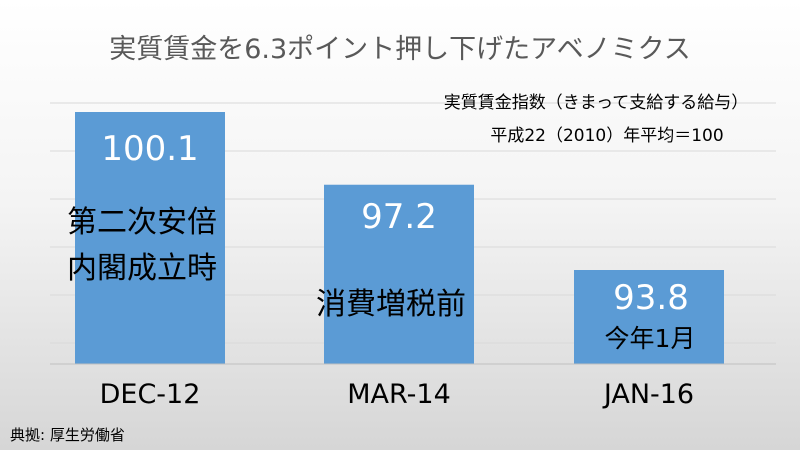 This screenshot has height=450, width=800. Describe the element at coordinates (606, 136) in the screenshot. I see `chart-subtitle-line-2: 平成22（2010）年平均＝100` at that location.